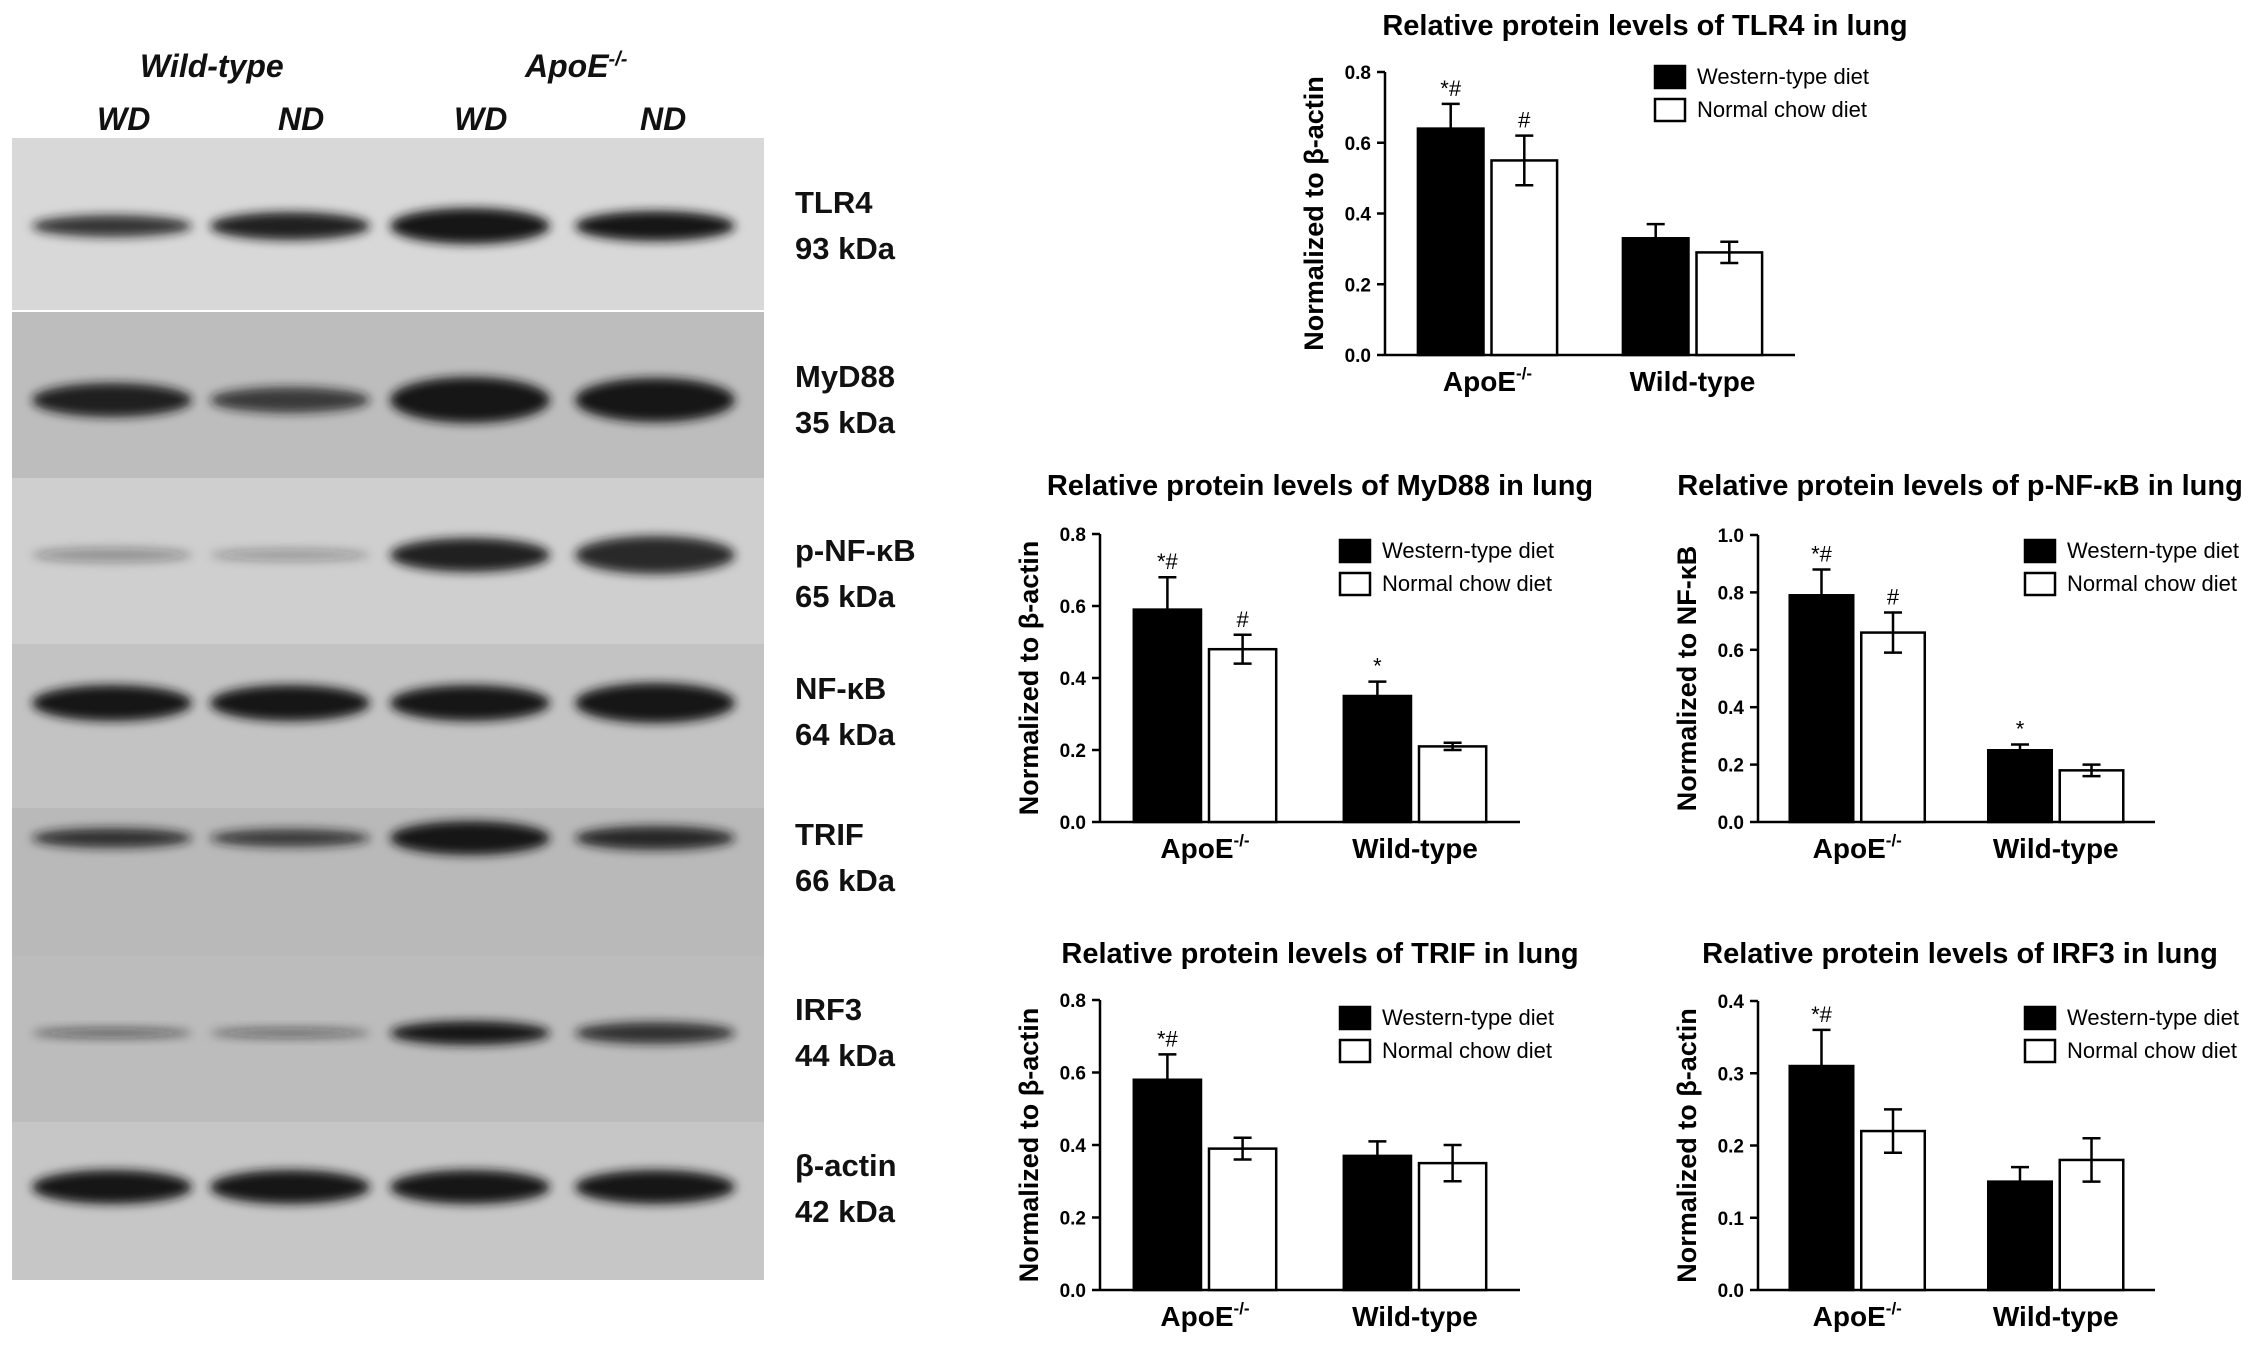 The height and width of the screenshot is (1346, 2268). What do you see at coordinates (124, 119) in the screenshot?
I see `lane-label-wt-wd: WD` at bounding box center [124, 119].